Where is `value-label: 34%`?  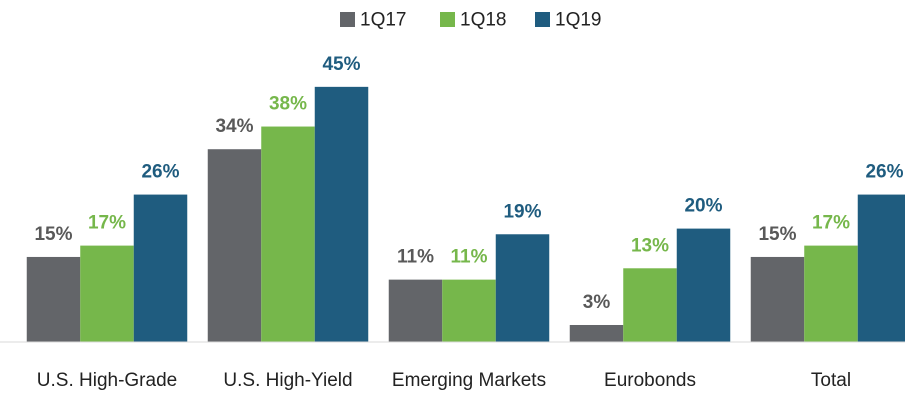
value-label: 34% is located at coordinates (234, 126).